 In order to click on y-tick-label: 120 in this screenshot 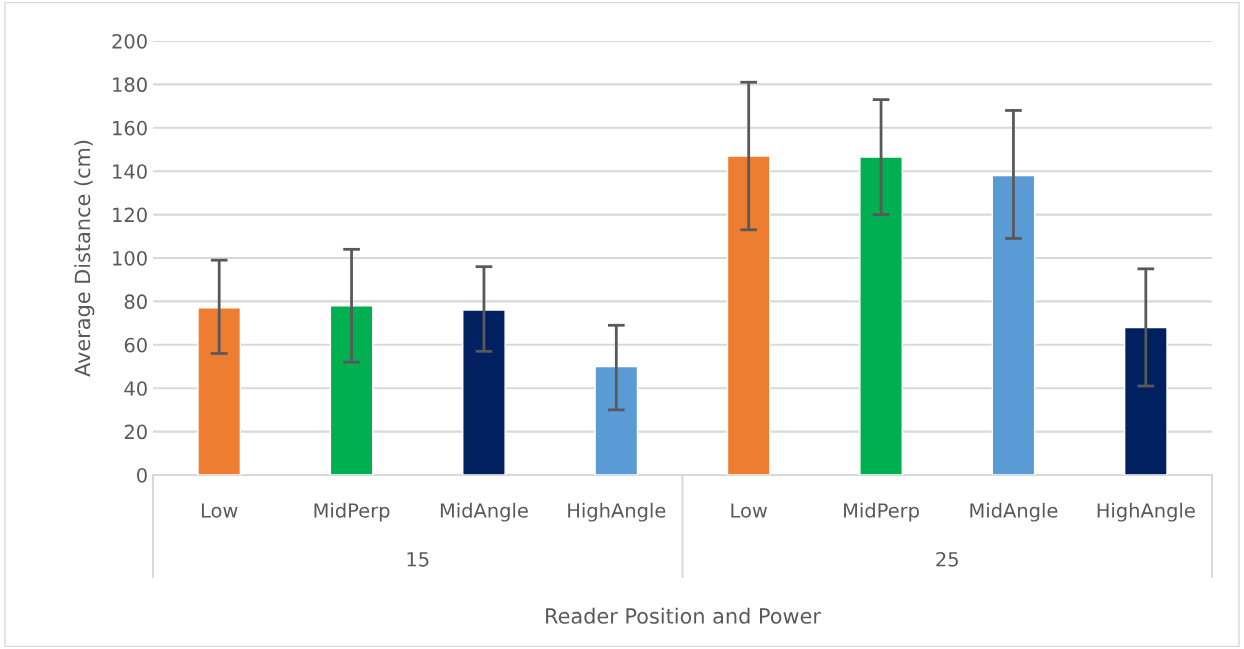, I will do `click(130, 215)`.